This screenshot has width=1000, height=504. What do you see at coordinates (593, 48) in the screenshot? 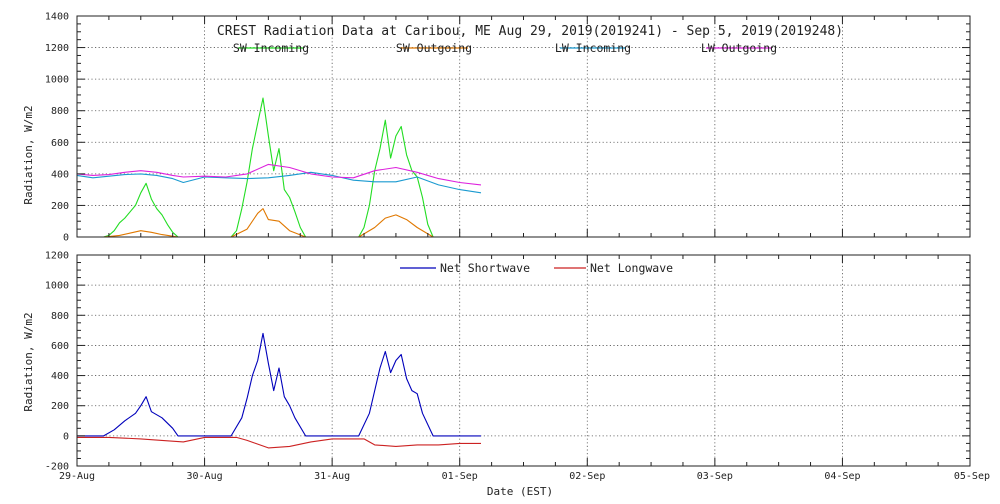
I see `top-legend-label-2: LW Incoming` at bounding box center [593, 48].